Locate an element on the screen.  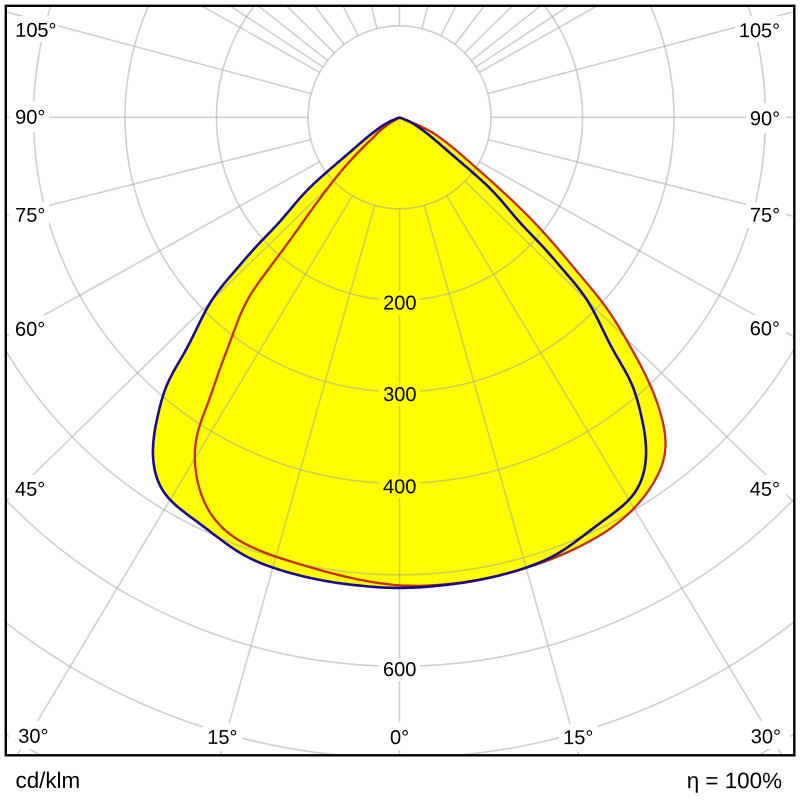
svg-text: cd/klm is located at coordinates (47, 780).